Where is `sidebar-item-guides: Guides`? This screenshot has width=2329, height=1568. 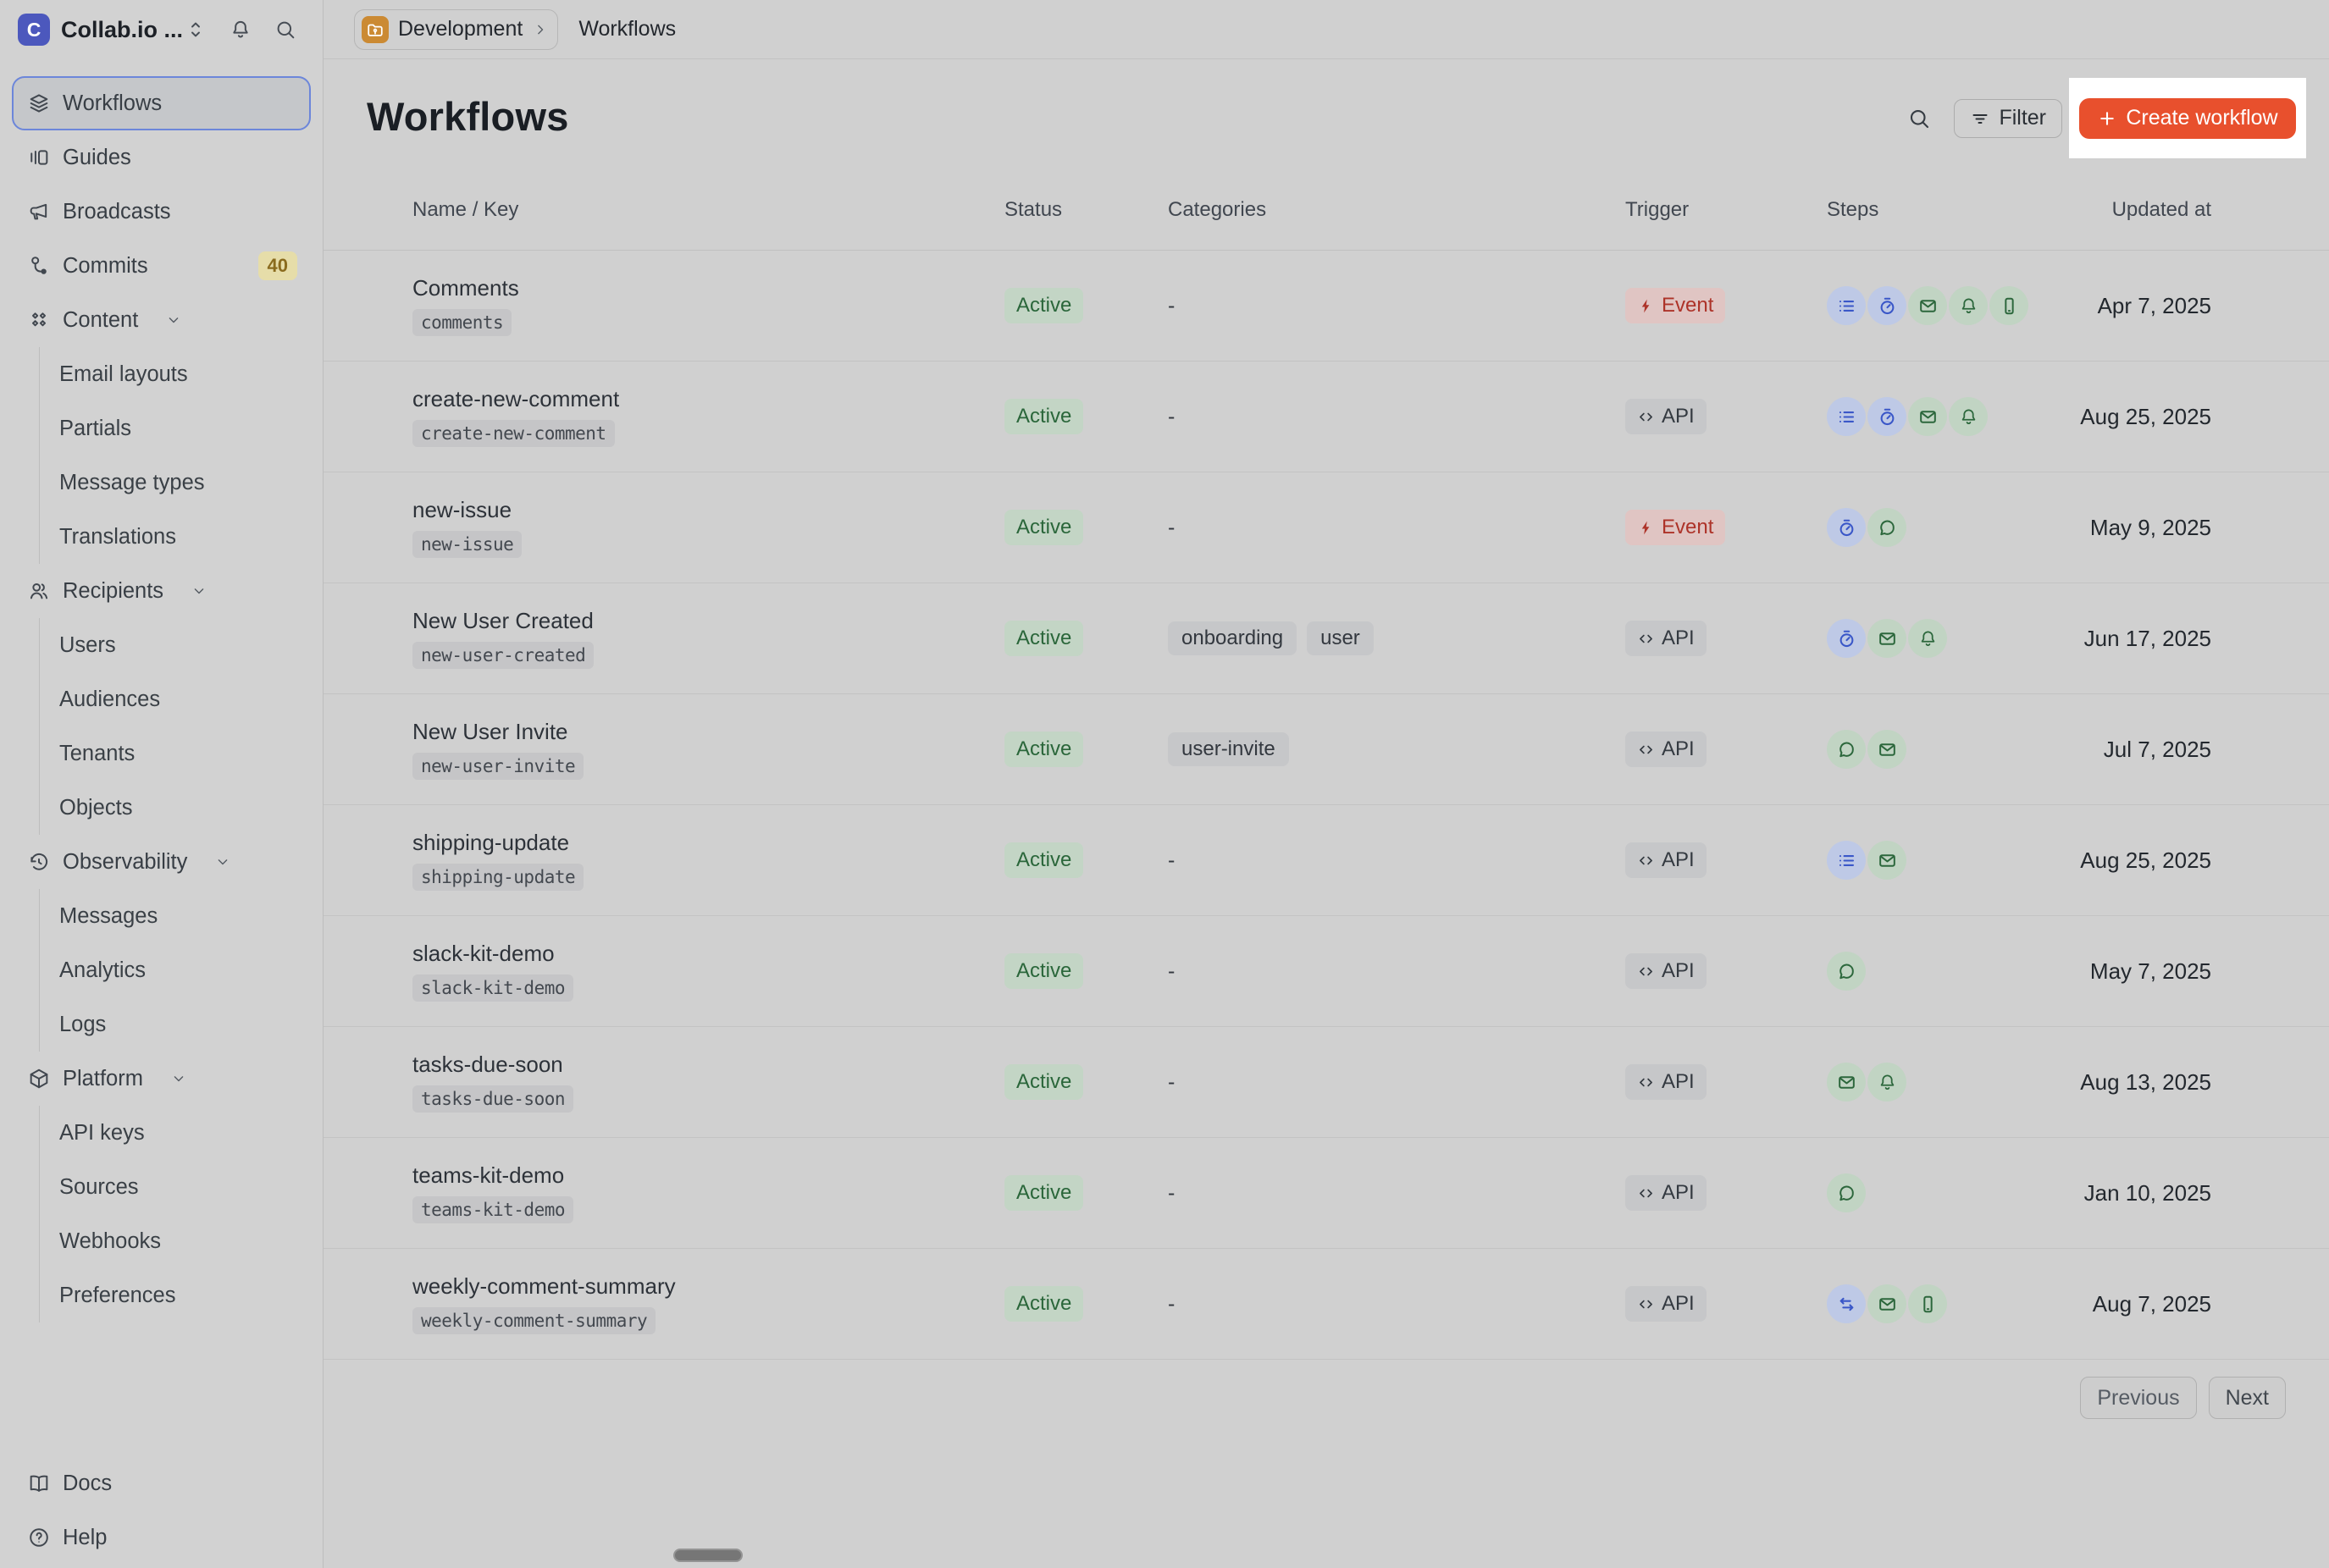 sidebar-item-guides: Guides is located at coordinates (161, 157).